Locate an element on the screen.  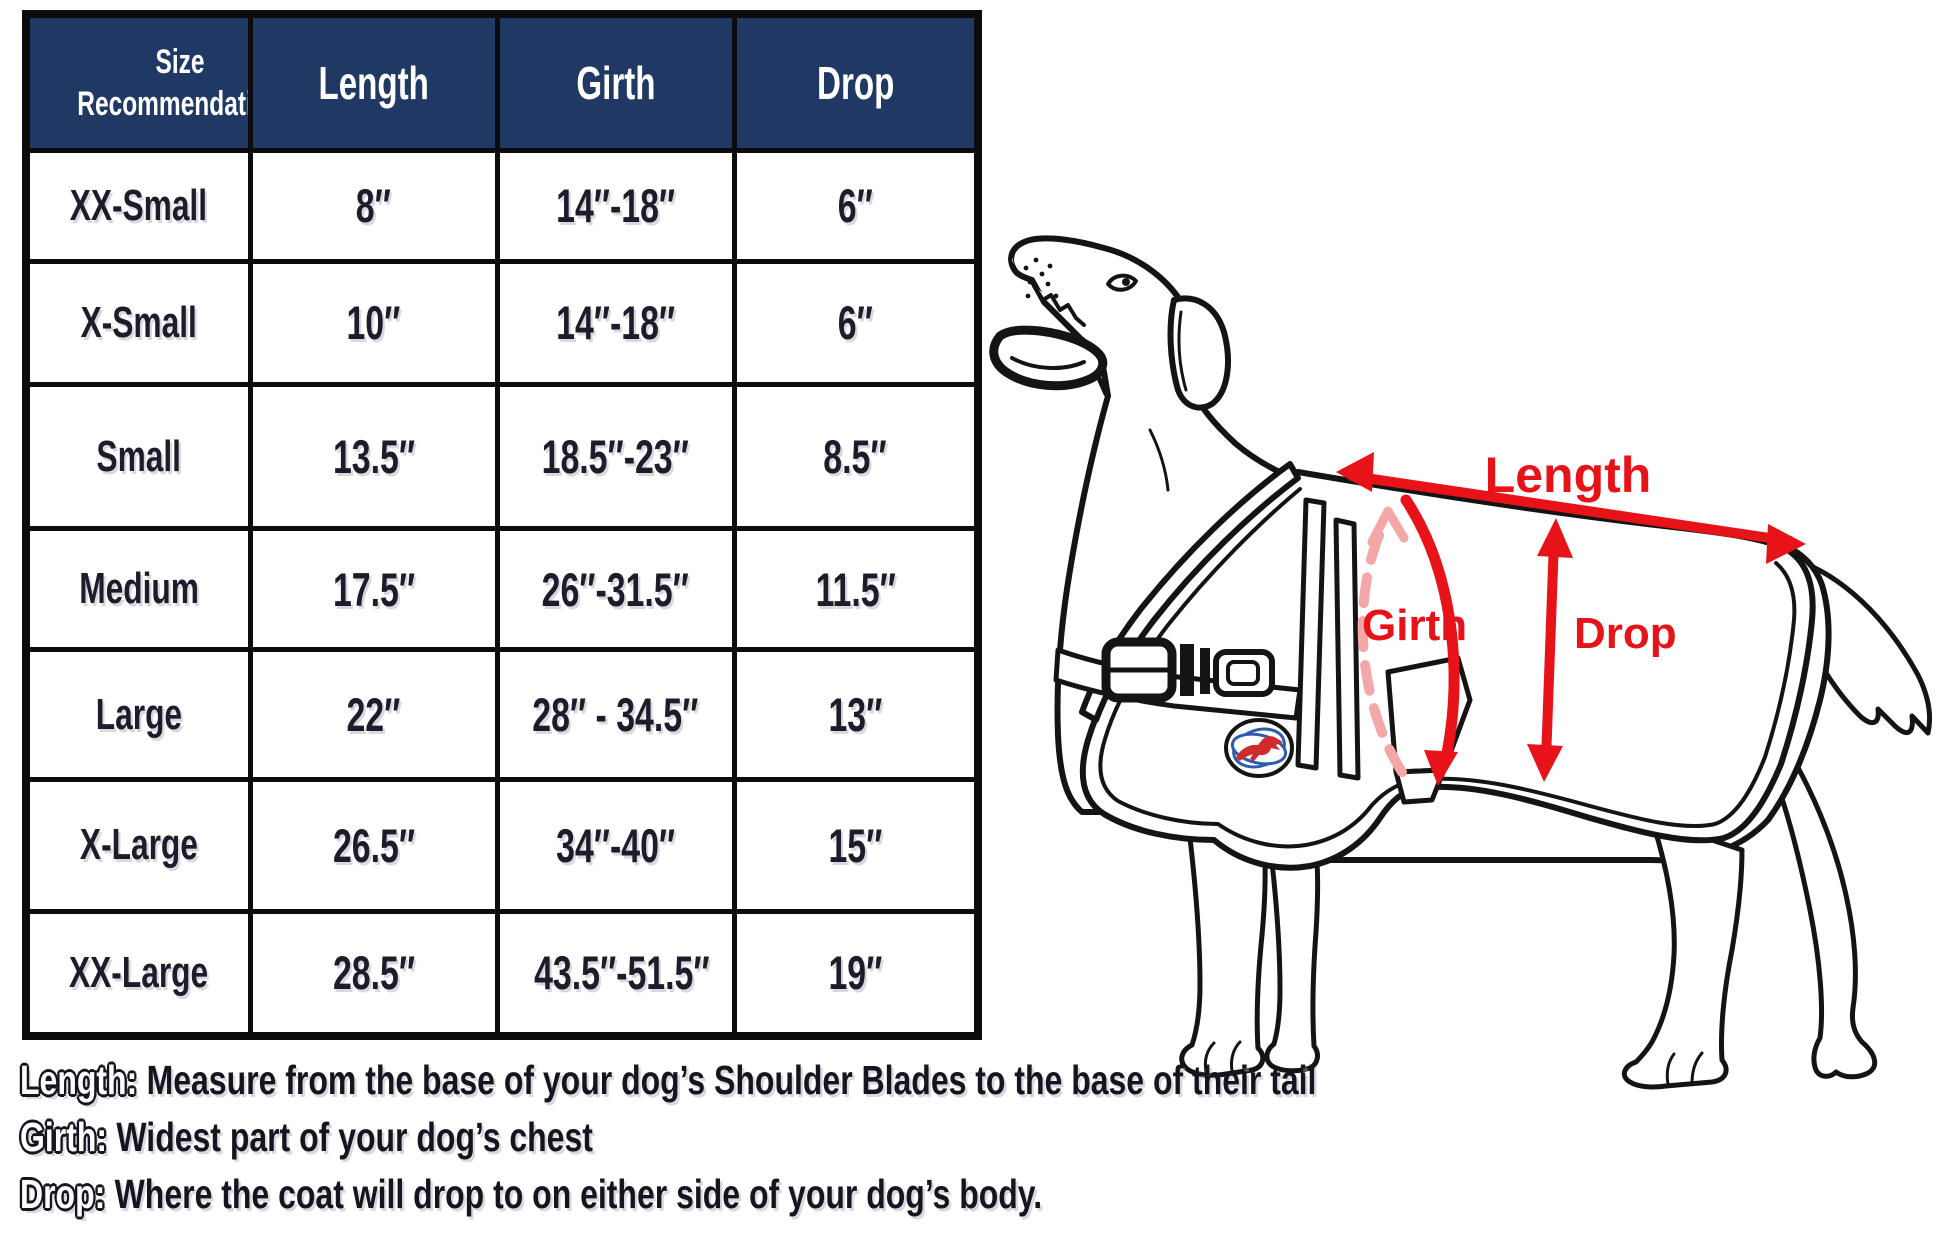
length-cell: 8″ is located at coordinates (373, 206).